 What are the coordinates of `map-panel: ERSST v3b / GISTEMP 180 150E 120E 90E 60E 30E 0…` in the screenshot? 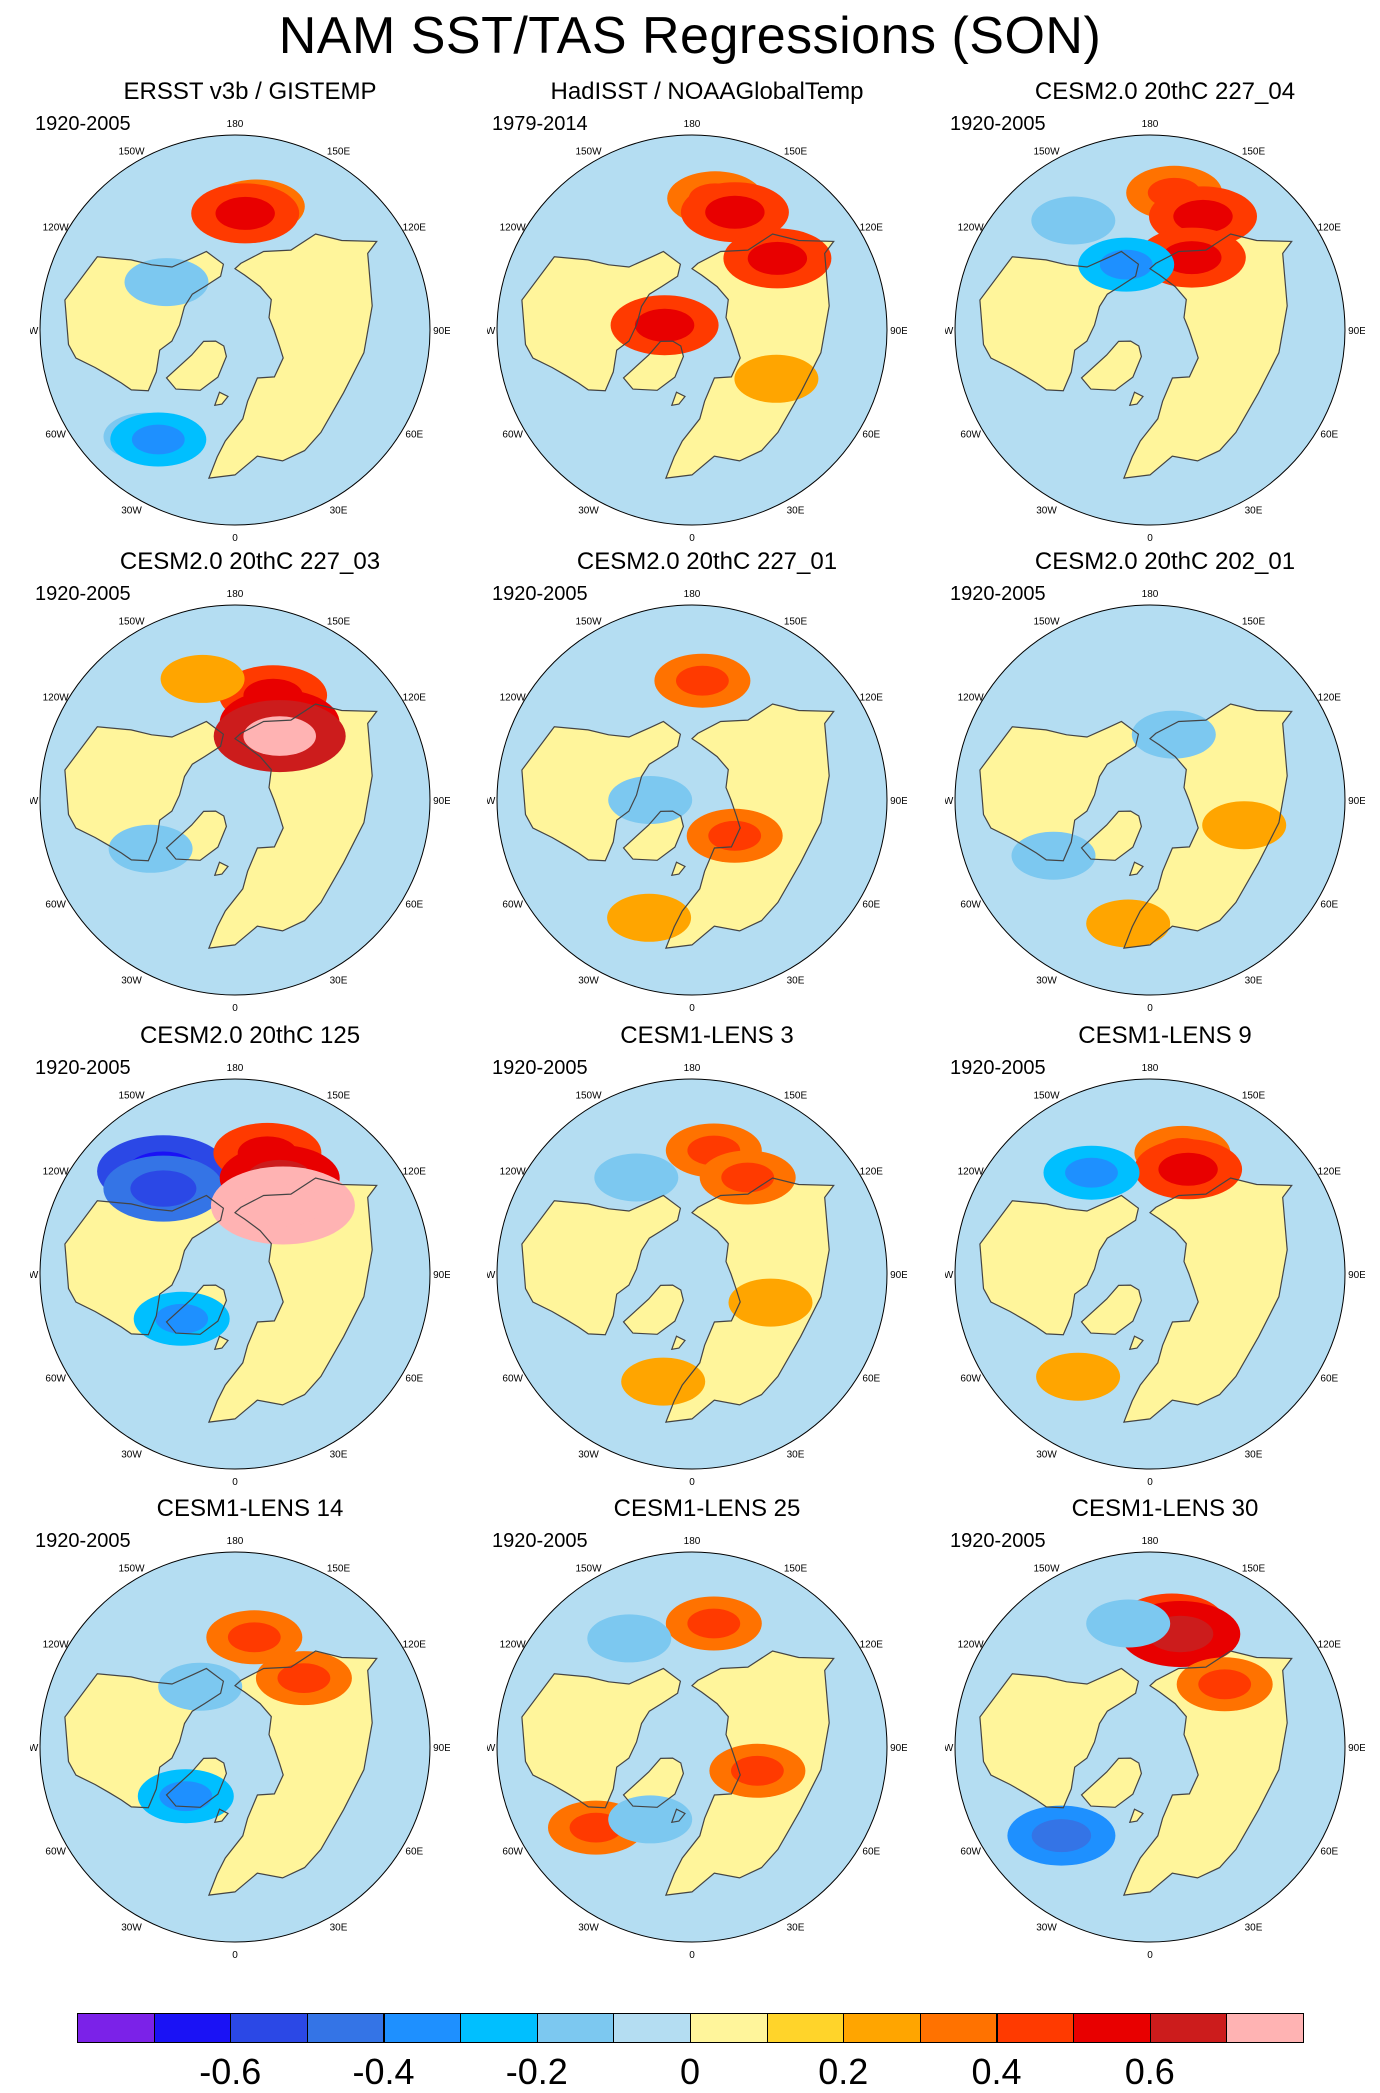 It's located at (250, 313).